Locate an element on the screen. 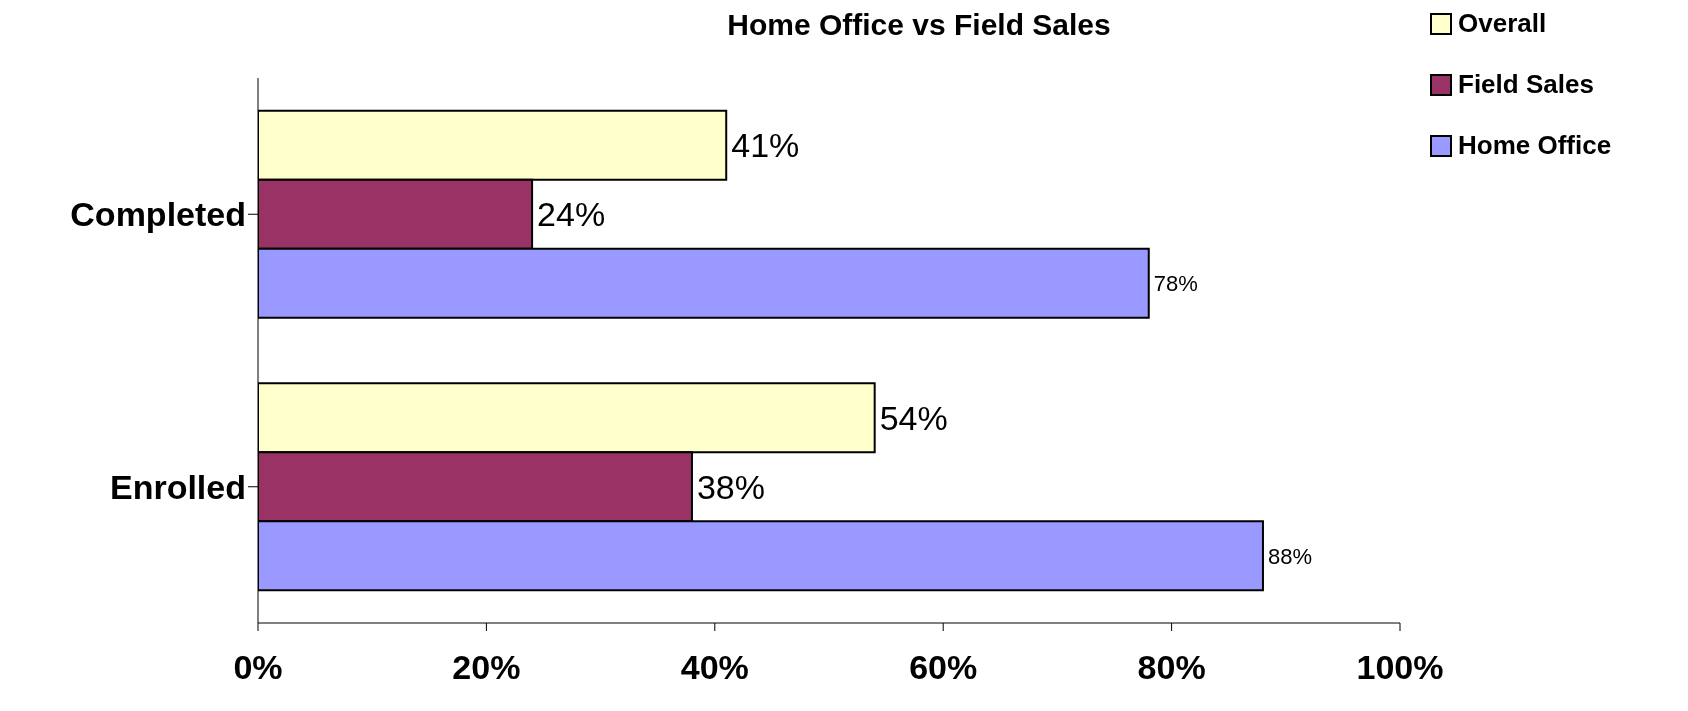 The image size is (1688, 711). data-label: 54% is located at coordinates (913, 417).